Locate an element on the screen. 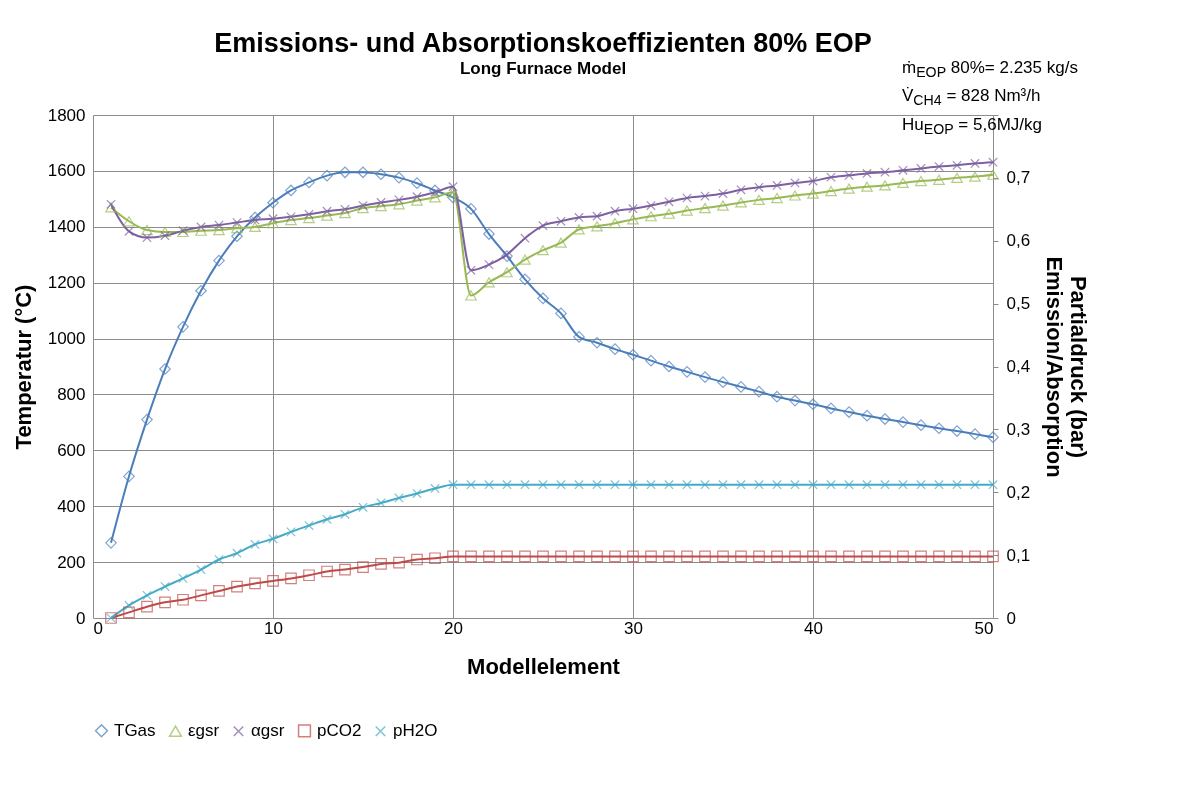 This screenshot has width=1186, height=791. y2-tick-label: 0,7 is located at coordinates (1018, 178).